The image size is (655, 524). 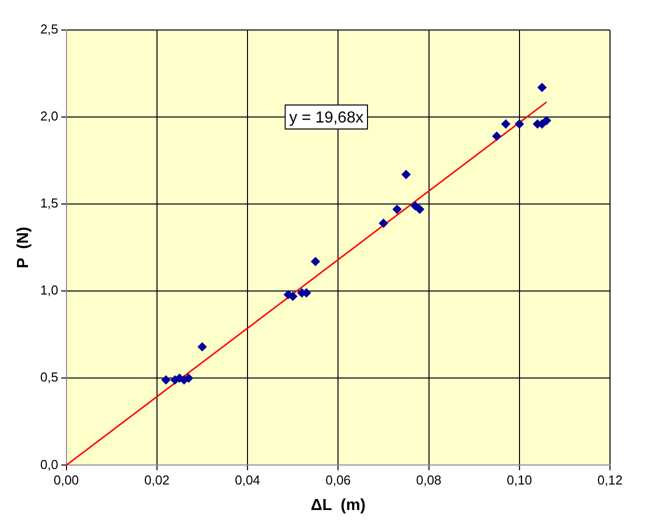 I want to click on x-tick-label: 0,00, so click(x=66, y=480).